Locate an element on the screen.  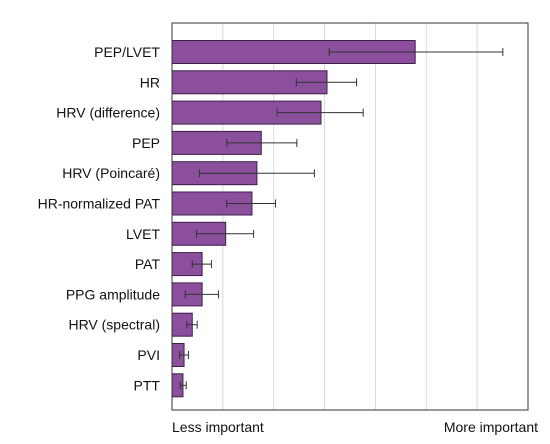
x-axis-label-left: Less important is located at coordinates (218, 427).